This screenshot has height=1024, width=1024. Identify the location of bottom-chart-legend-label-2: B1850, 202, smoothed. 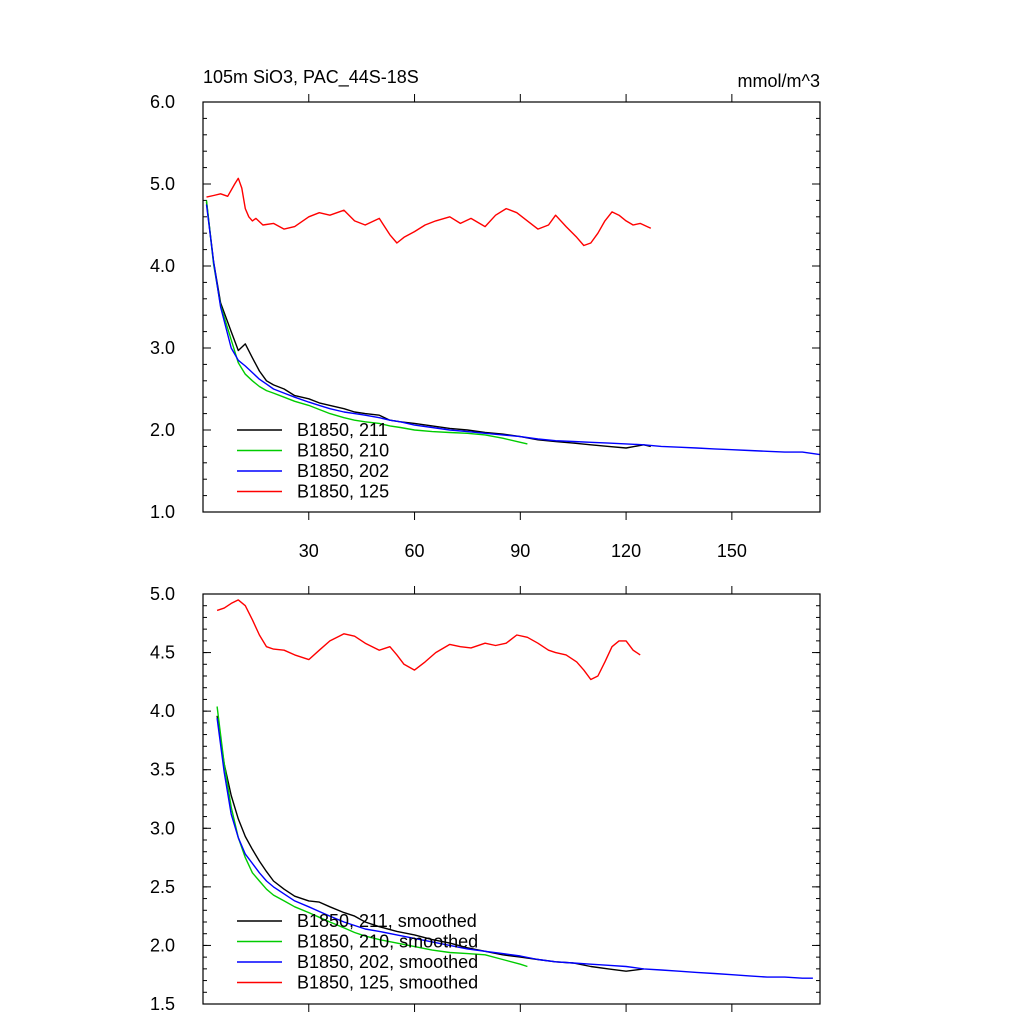
(387, 962).